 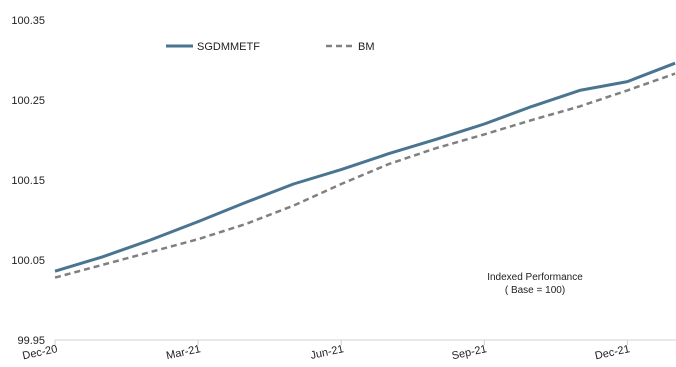 What do you see at coordinates (270, 47) in the screenshot?
I see `legend: SGDMMETF BM` at bounding box center [270, 47].